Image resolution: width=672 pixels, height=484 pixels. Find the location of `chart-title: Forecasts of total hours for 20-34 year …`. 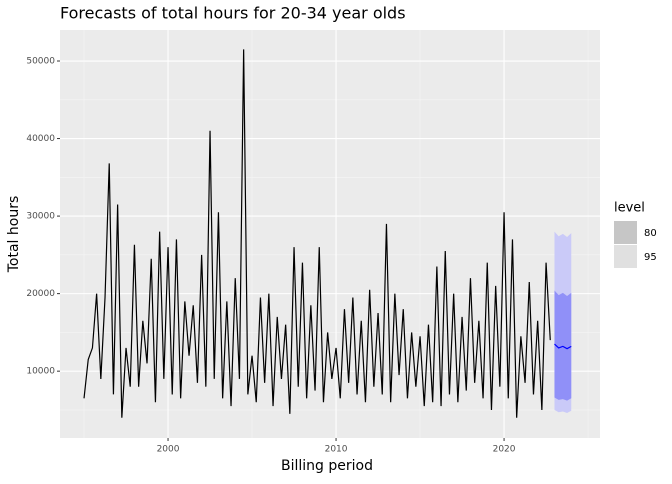

chart-title: Forecasts of total hours for 20-34 year … is located at coordinates (233, 13).